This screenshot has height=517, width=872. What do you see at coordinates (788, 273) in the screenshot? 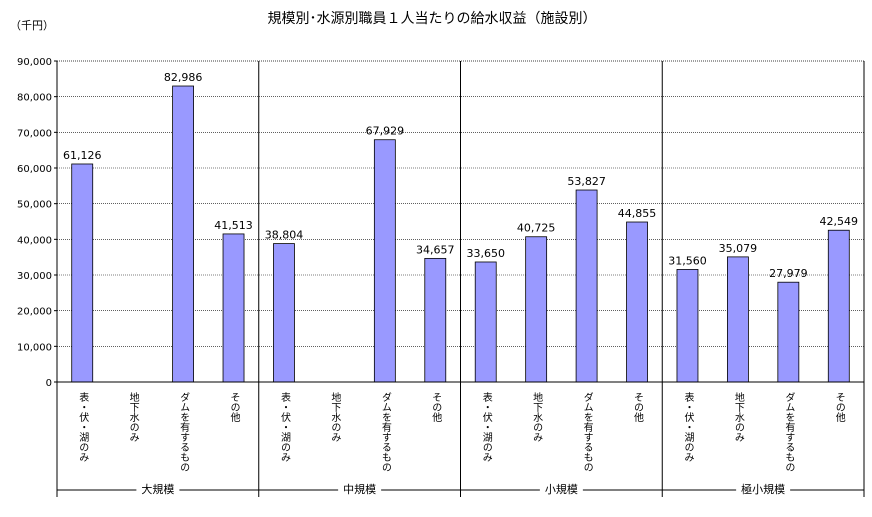
I see `data-label: 27,979` at bounding box center [788, 273].